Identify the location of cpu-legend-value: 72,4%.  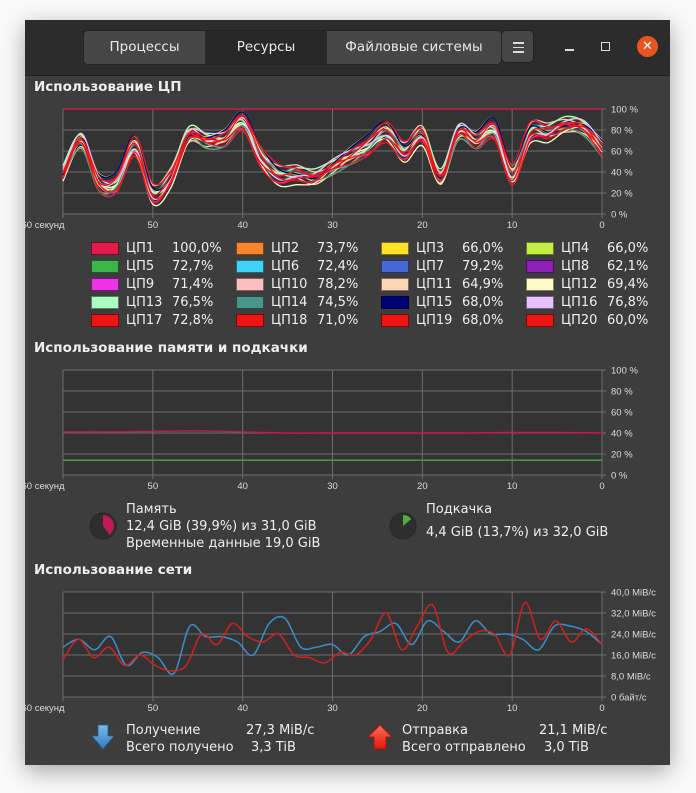
(338, 266).